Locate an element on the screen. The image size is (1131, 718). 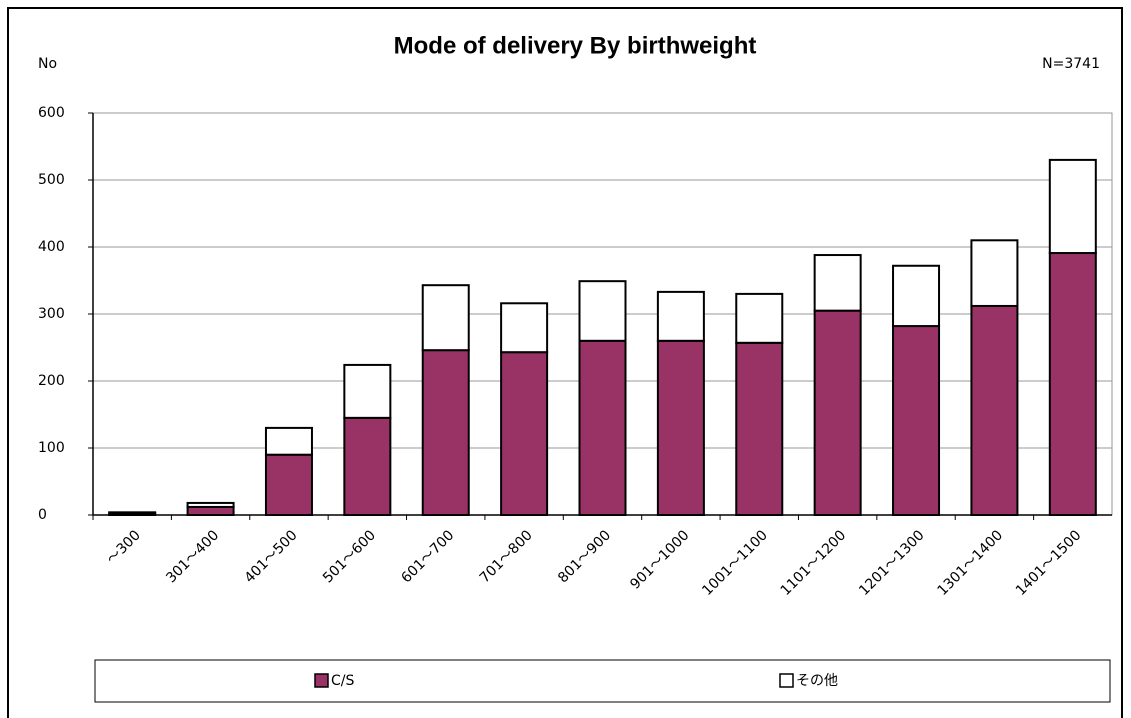
y-tick-label: 400 is located at coordinates (51, 247).